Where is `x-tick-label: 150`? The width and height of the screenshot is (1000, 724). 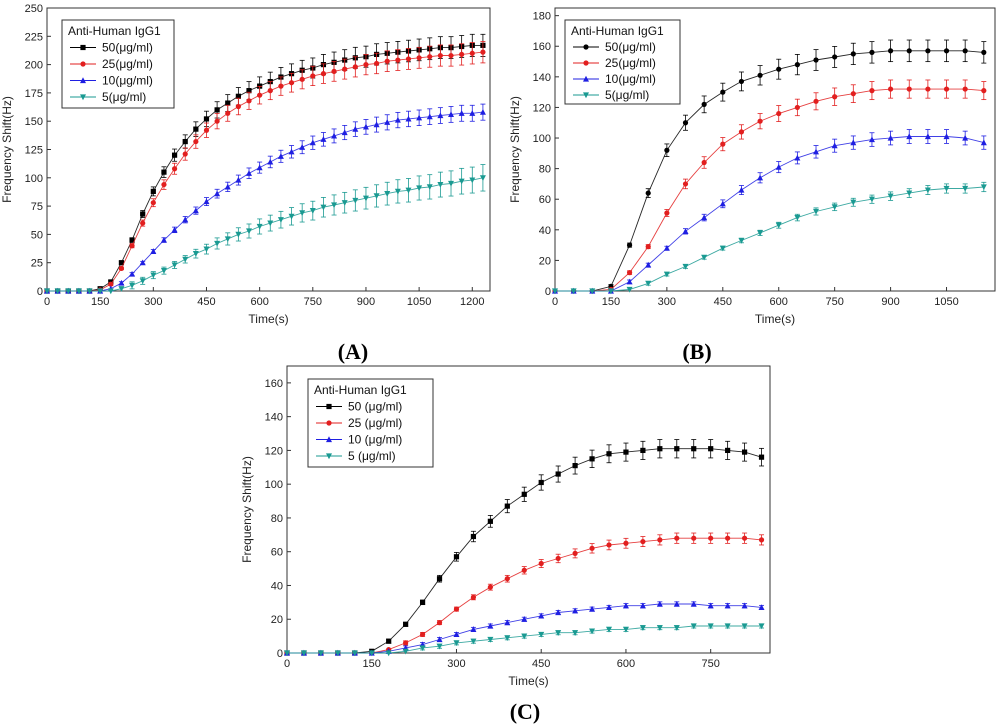
x-tick-label: 150 is located at coordinates (611, 302).